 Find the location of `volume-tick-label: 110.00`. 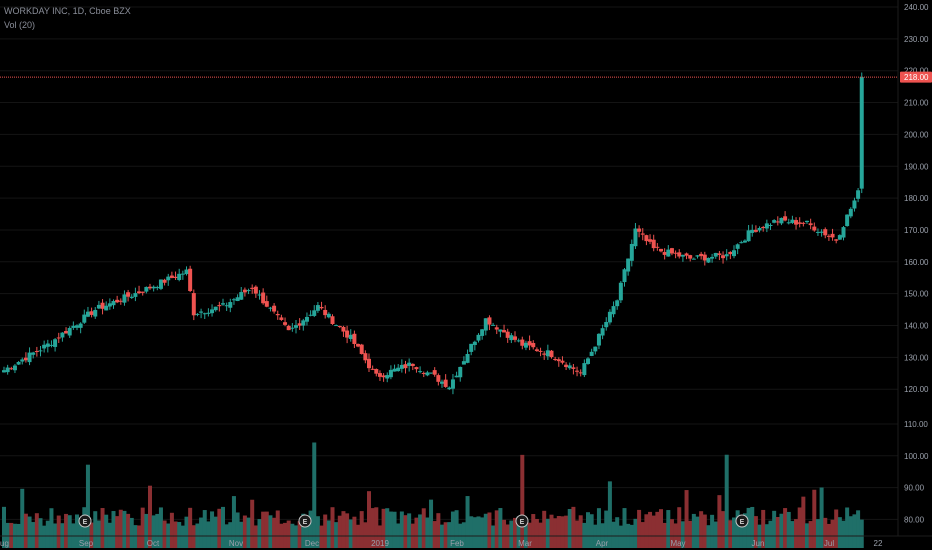

volume-tick-label: 110.00 is located at coordinates (916, 424).